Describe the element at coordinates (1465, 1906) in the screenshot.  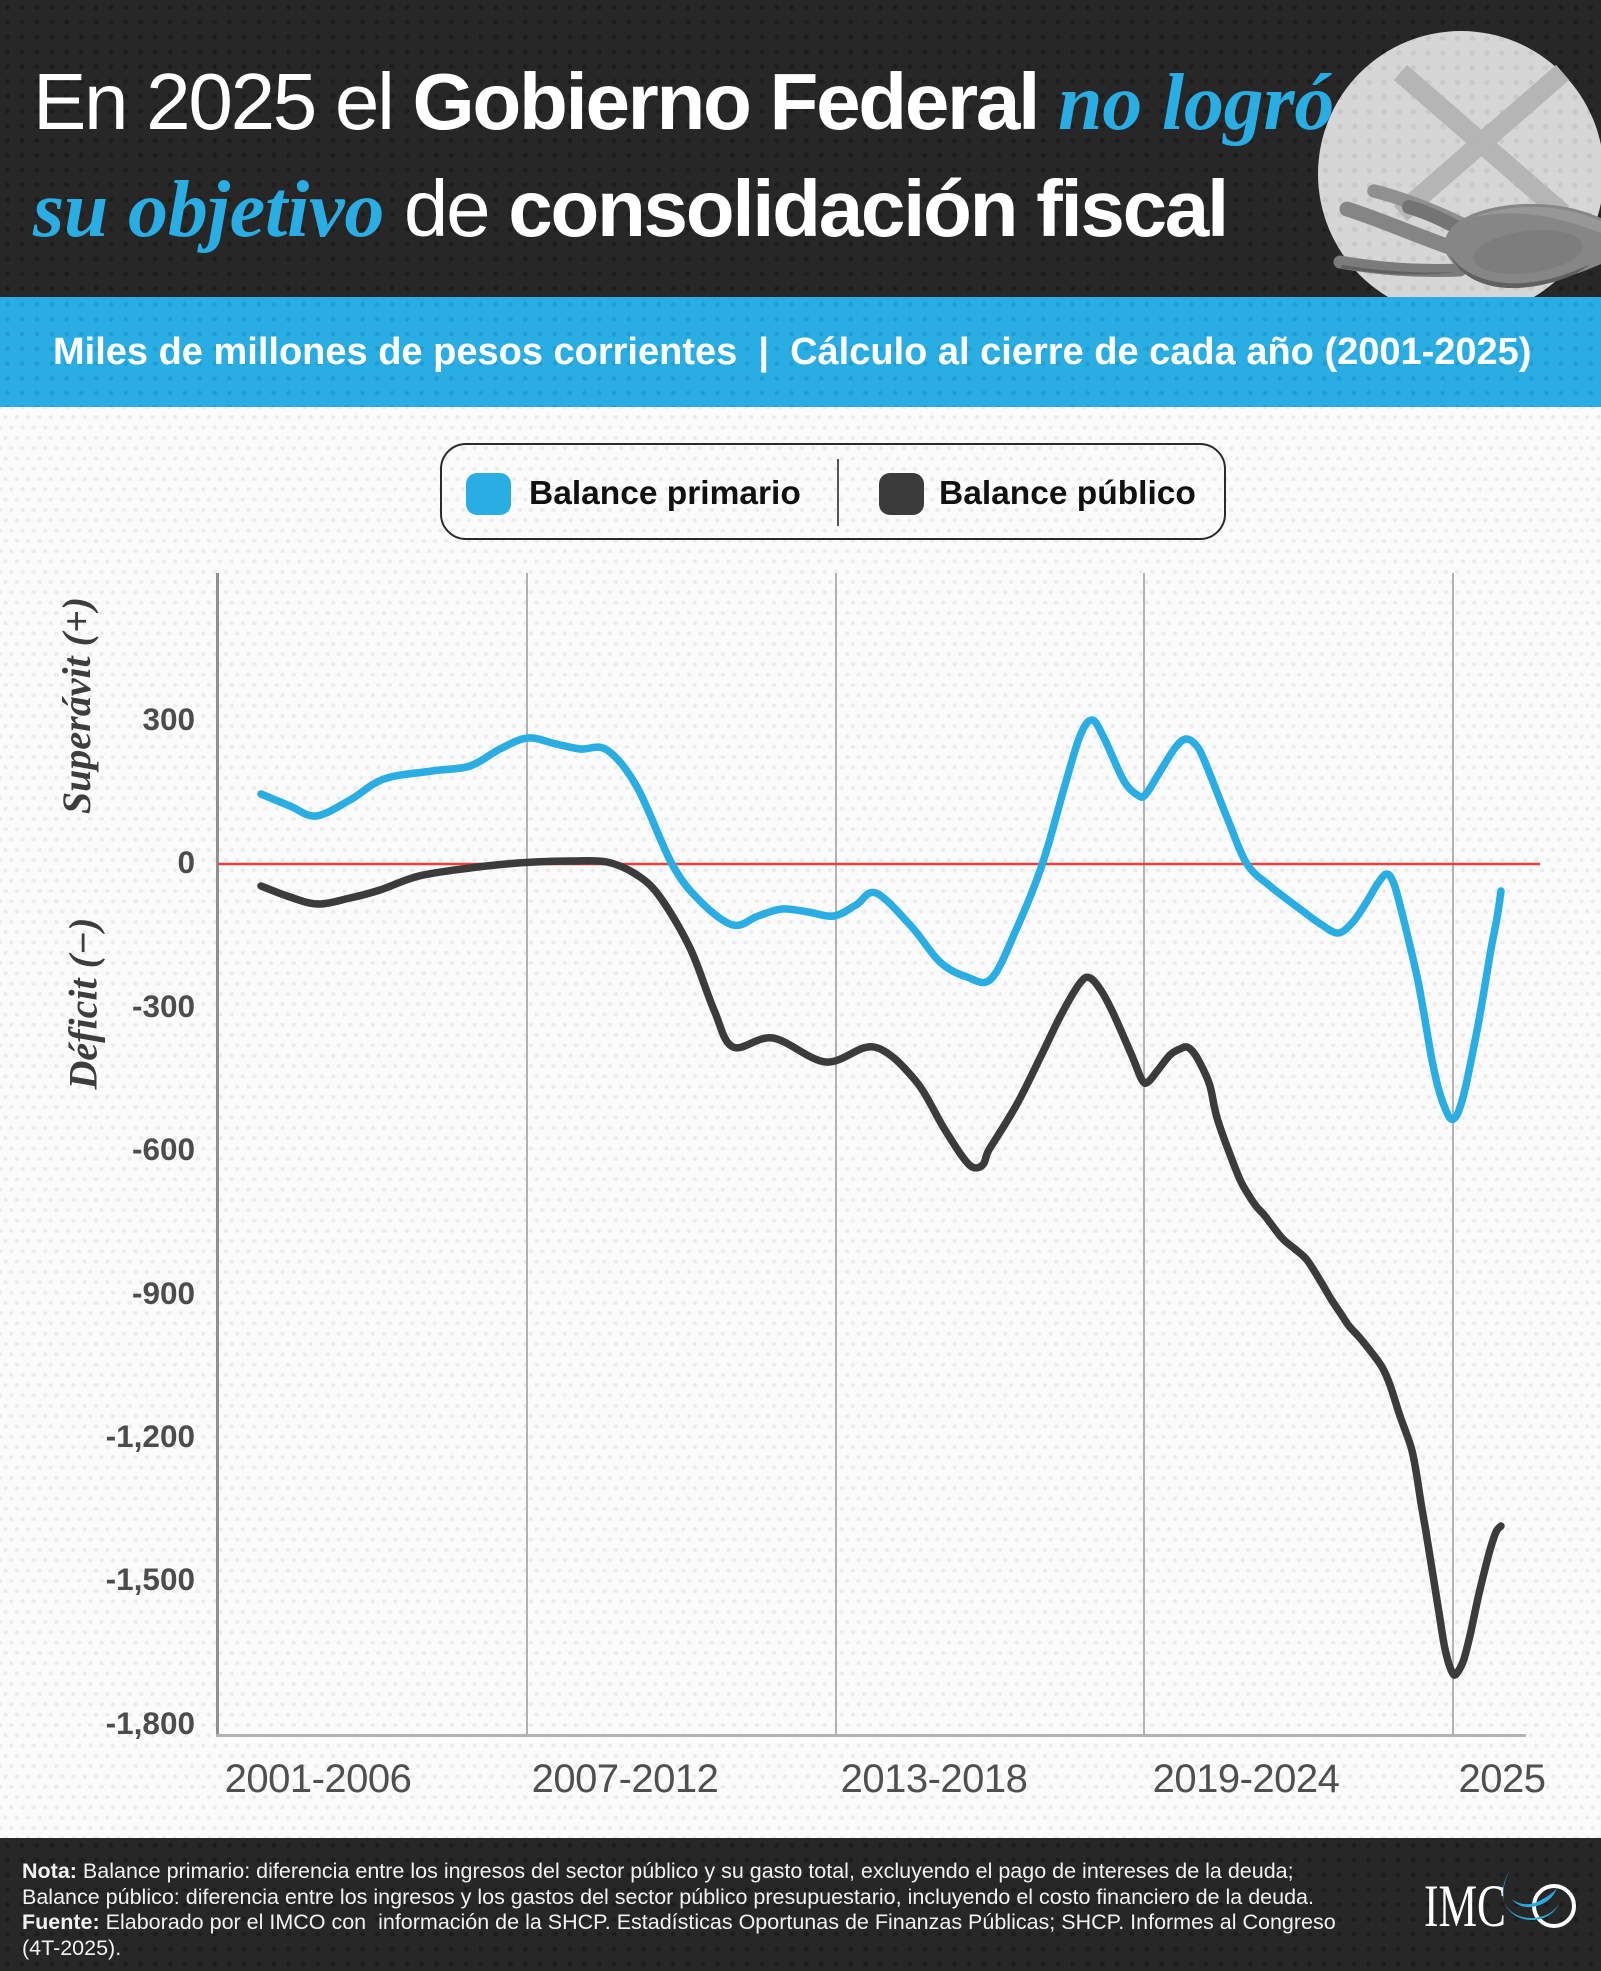
I see `svg-text: IMC` at that location.